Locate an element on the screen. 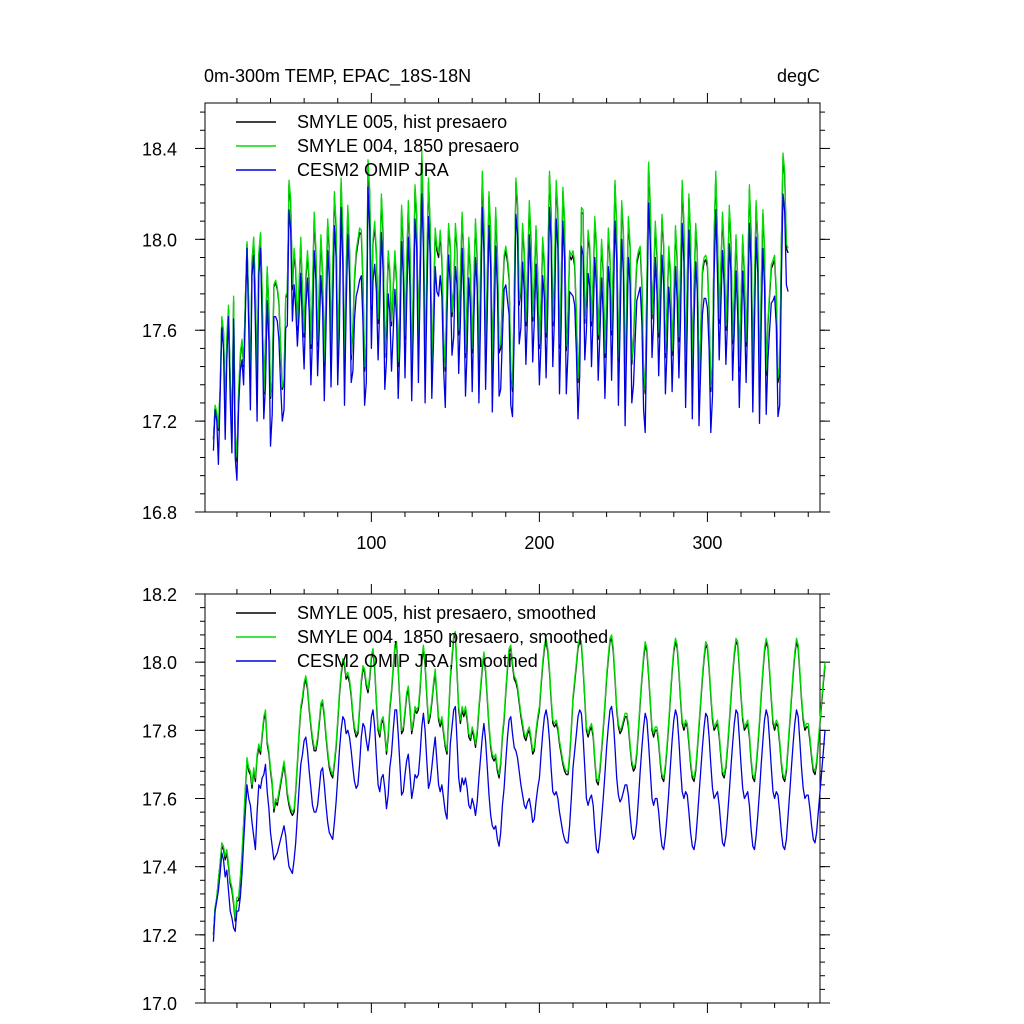 The image size is (1024, 1024). top-y-tick-label: 18.0 is located at coordinates (159, 240).